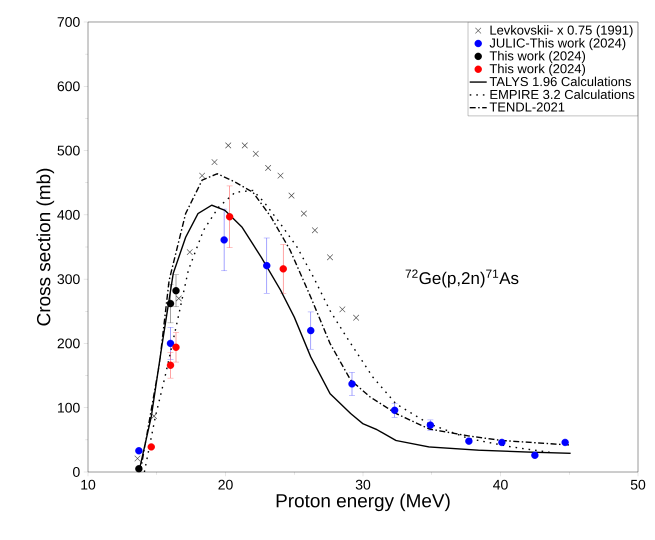  Describe the element at coordinates (560, 81) in the screenshot. I see `legend-label: TALYS 1.96 Calculations` at that location.